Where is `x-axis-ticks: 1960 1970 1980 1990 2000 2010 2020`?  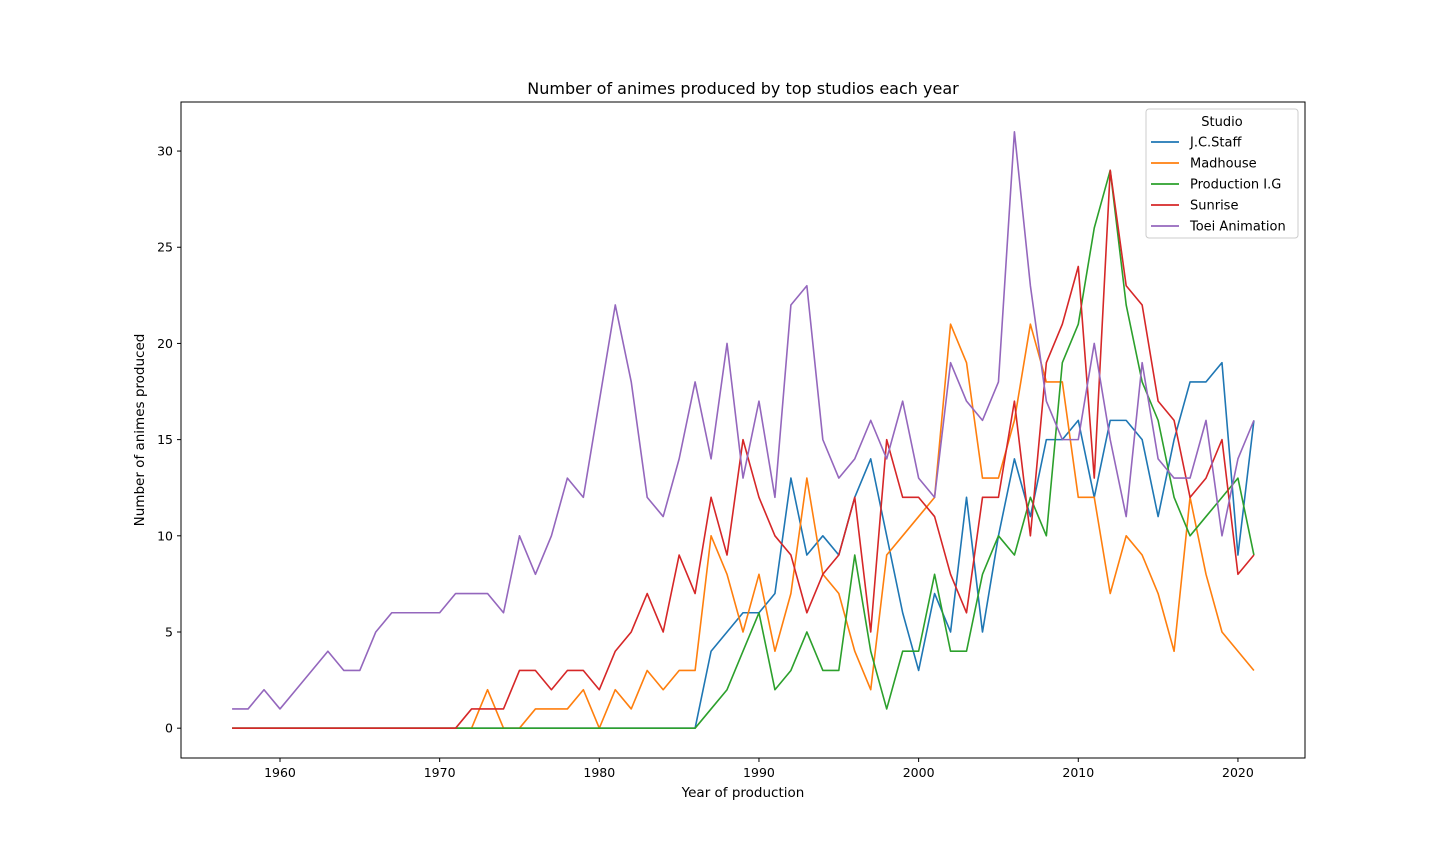
x-axis-ticks: 1960 1970 1980 1990 2000 2010 2020 is located at coordinates (759, 769).